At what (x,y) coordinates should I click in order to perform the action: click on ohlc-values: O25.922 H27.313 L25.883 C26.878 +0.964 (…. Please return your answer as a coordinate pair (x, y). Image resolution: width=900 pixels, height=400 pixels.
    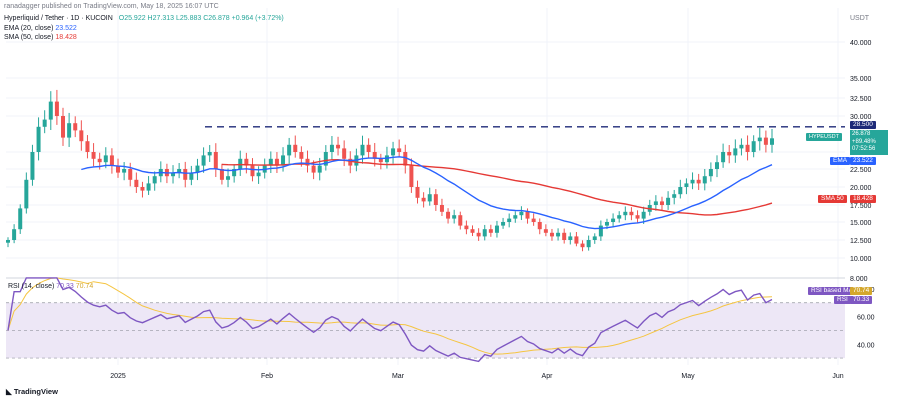
    Looking at the image, I should click on (201, 18).